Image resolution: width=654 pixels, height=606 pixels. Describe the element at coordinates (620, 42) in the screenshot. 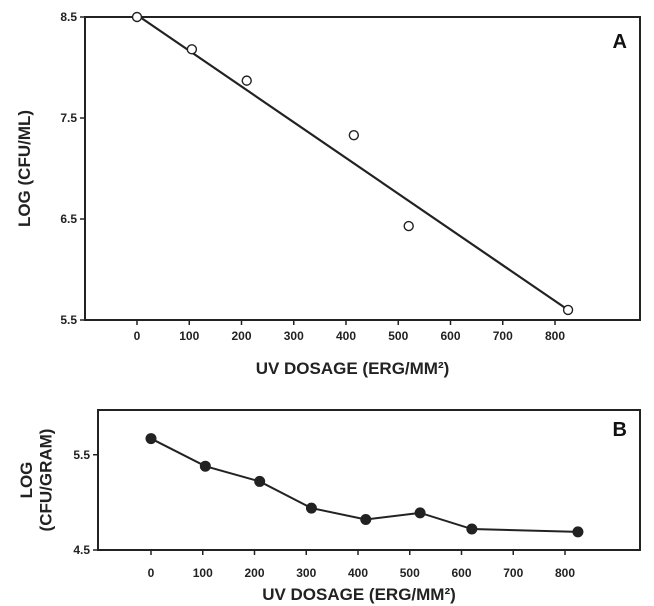

I see `panel-label: A` at that location.